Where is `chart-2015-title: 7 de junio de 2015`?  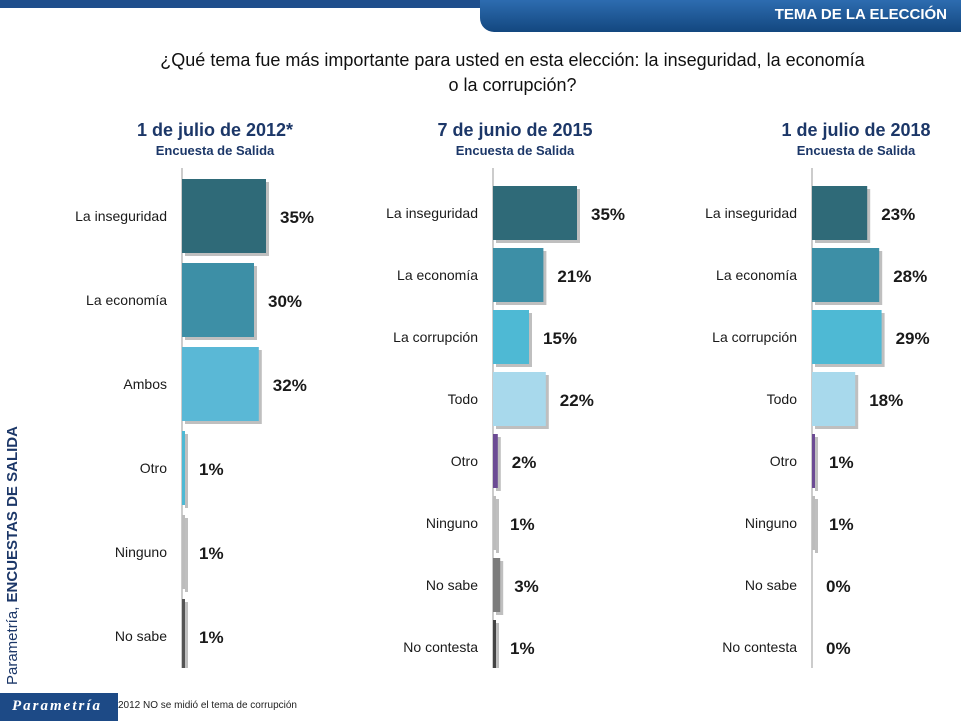
chart-2015-title: 7 de junio de 2015 is located at coordinates (515, 130).